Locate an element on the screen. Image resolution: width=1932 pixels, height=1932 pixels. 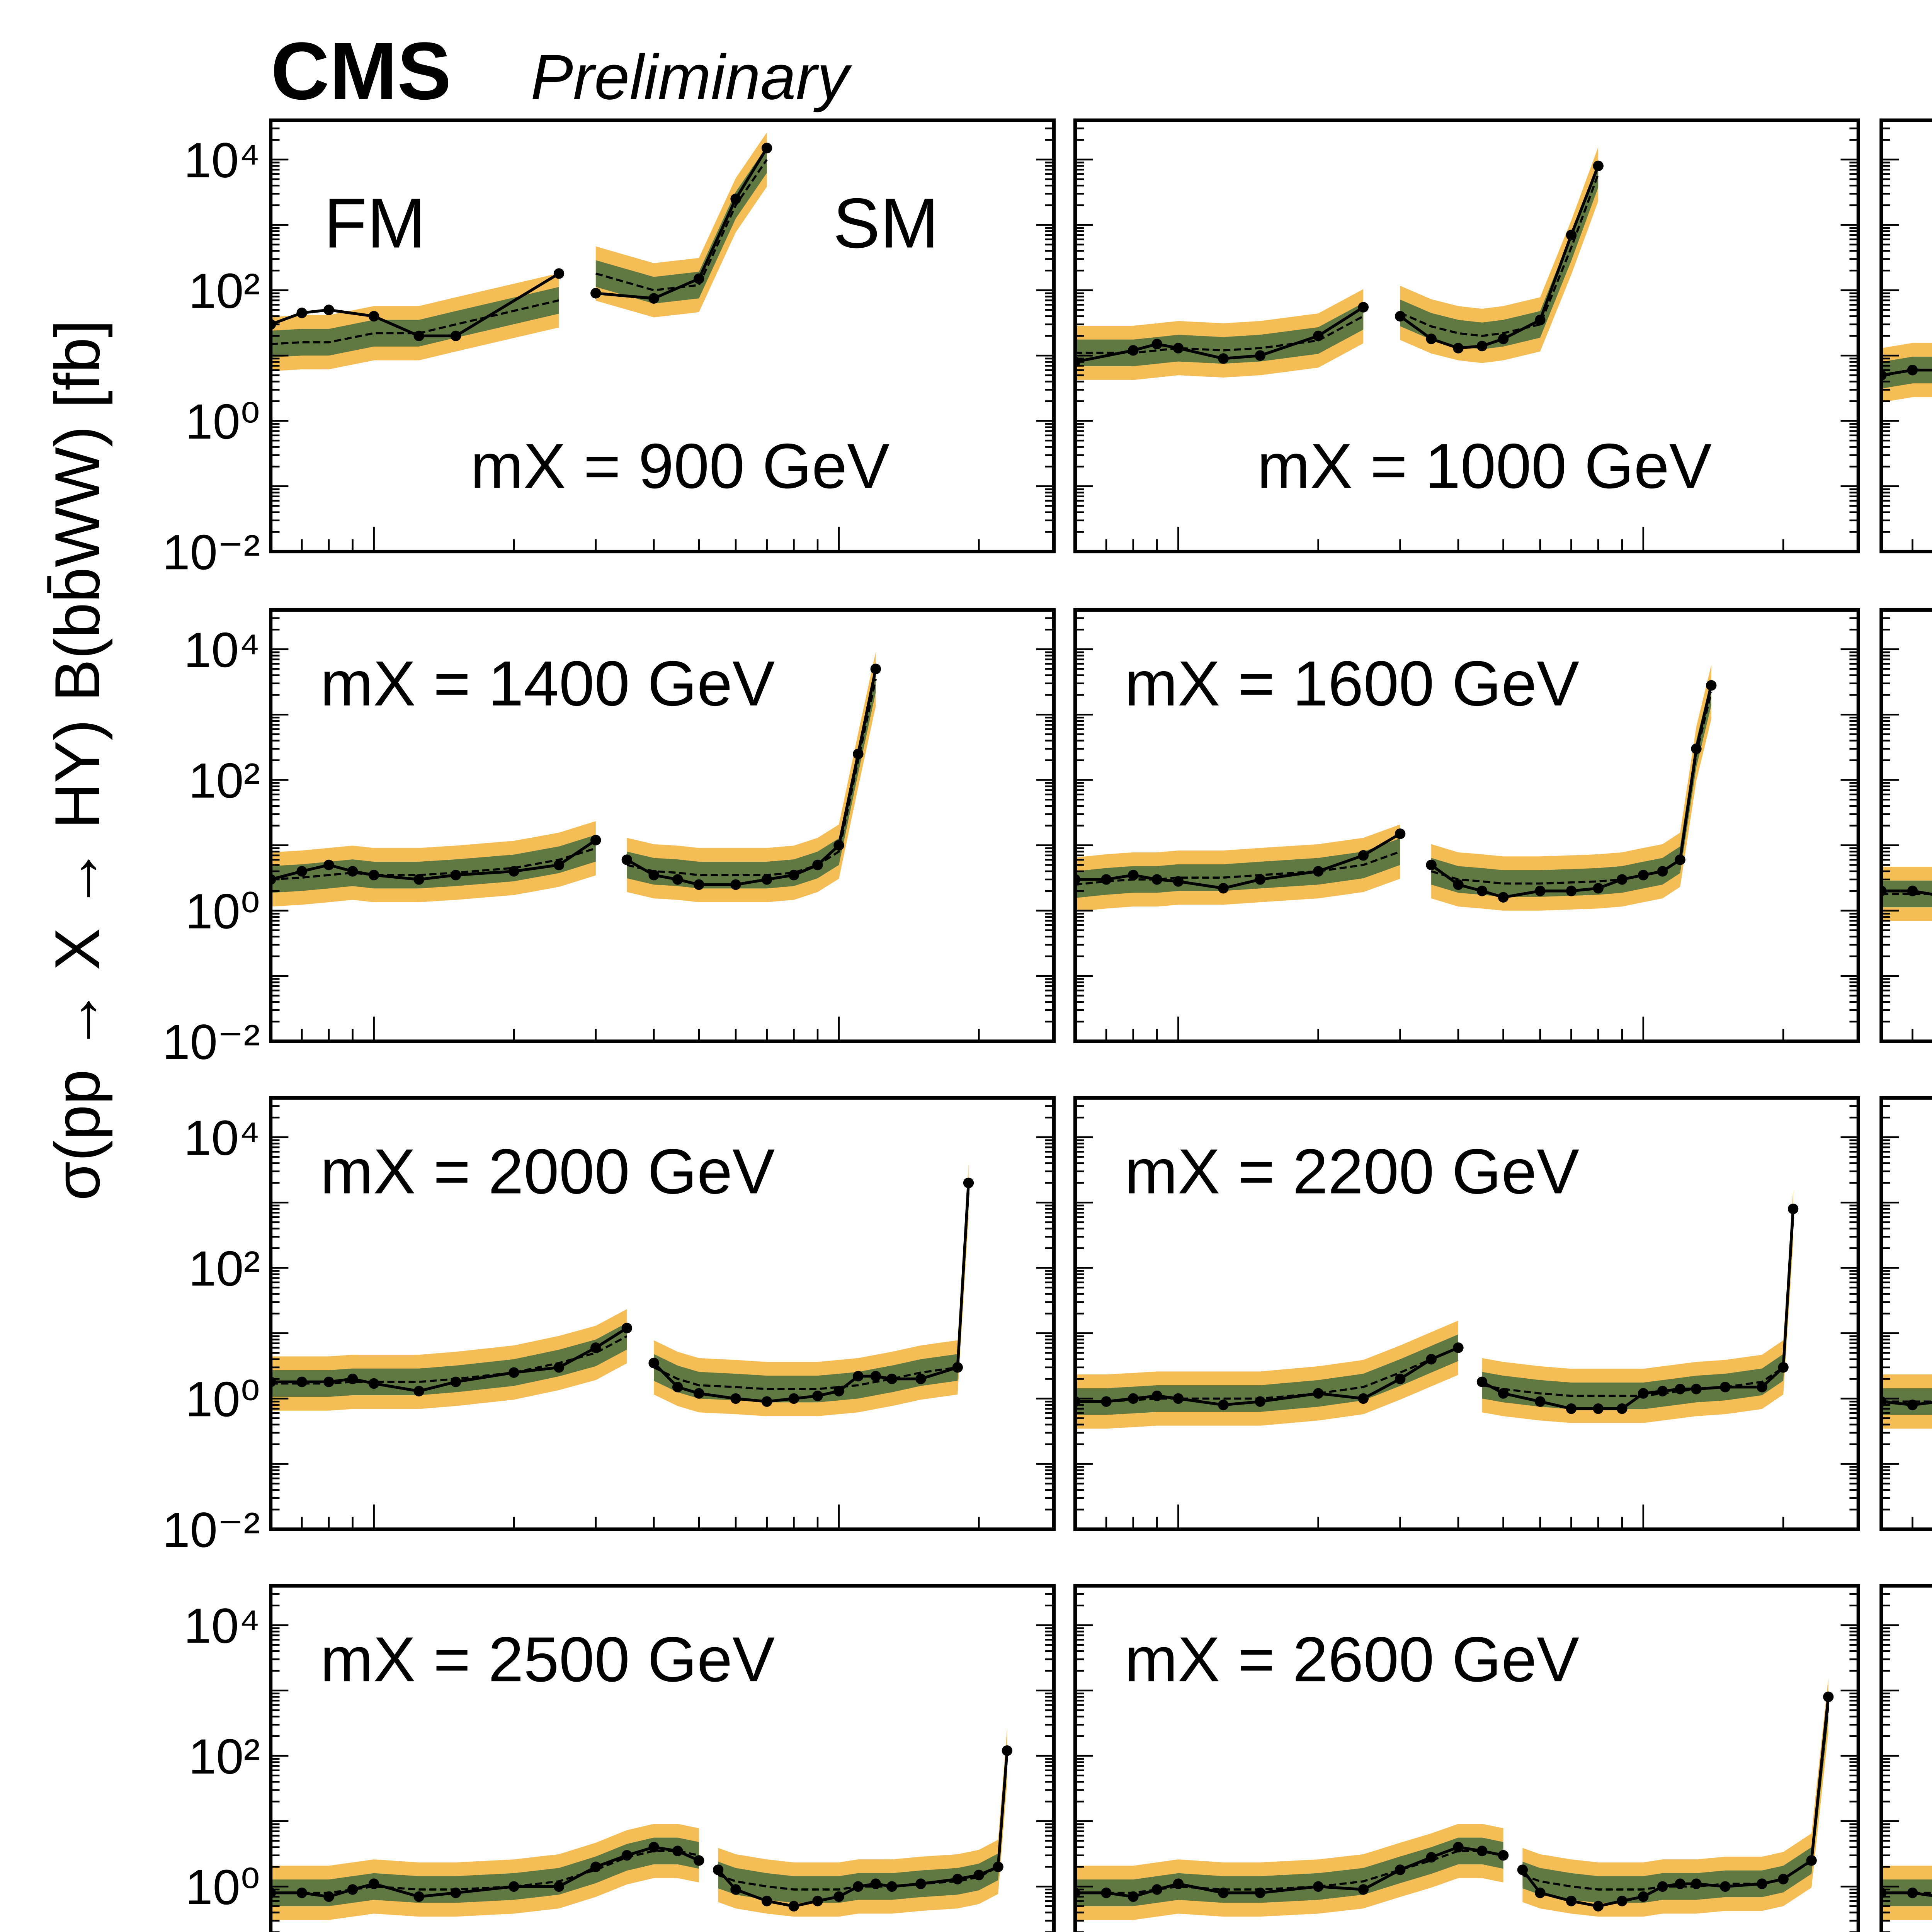
panel-mass-label: mX = 1000 GeV is located at coordinates (1484, 466).